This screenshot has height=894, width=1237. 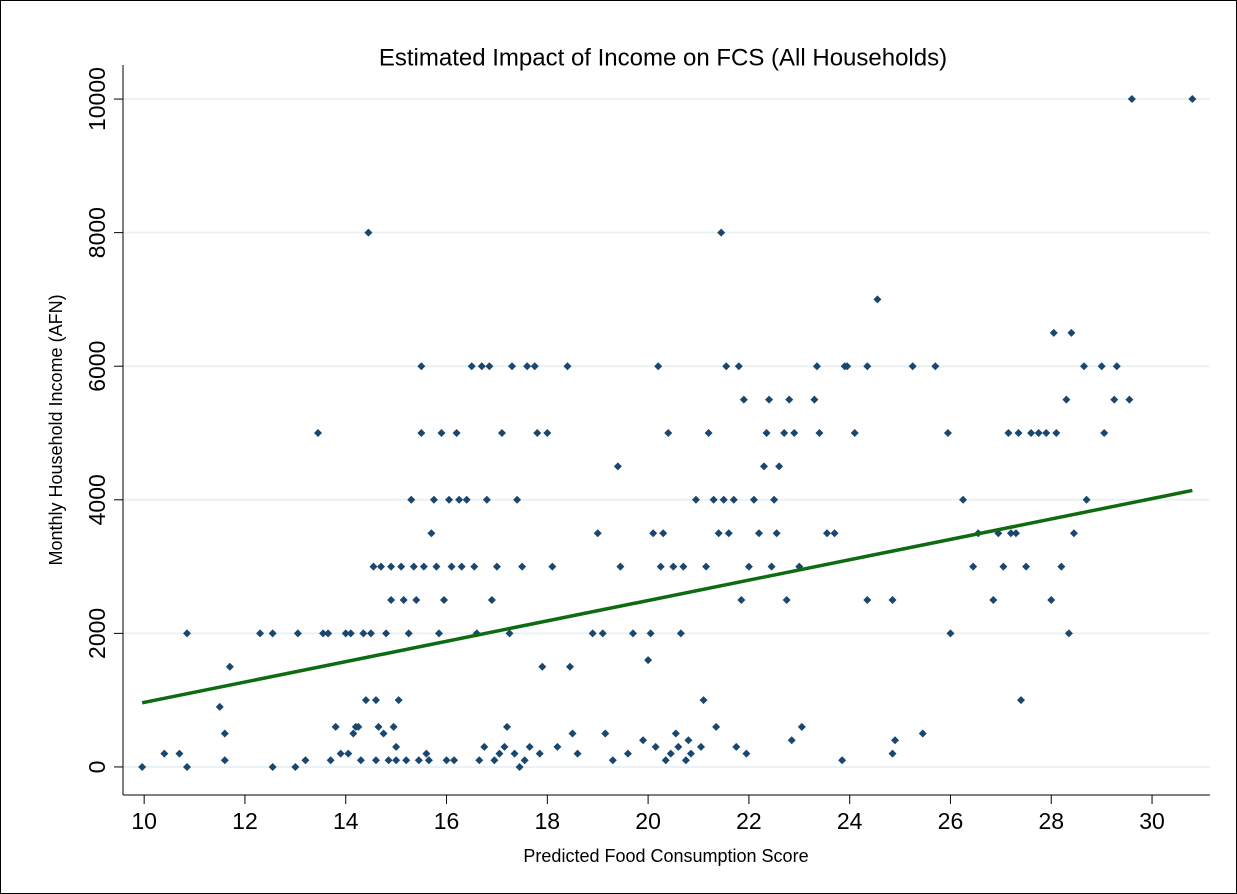 What do you see at coordinates (749, 821) in the screenshot?
I see `x-tick-label: 22` at bounding box center [749, 821].